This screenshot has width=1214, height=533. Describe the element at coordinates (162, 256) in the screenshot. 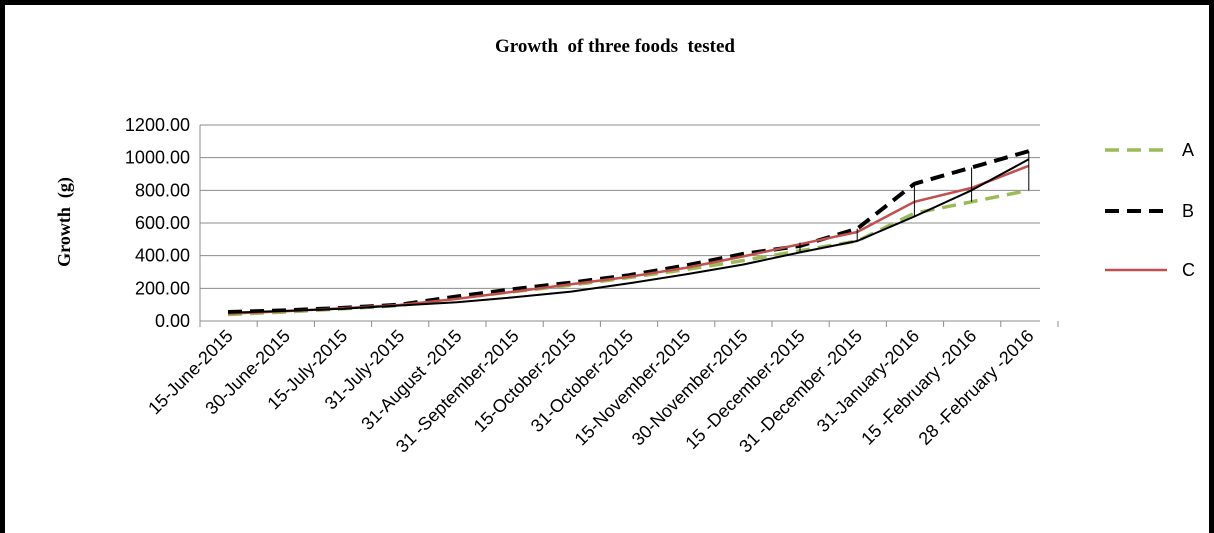

I see `y-tick-label: 400.00` at that location.